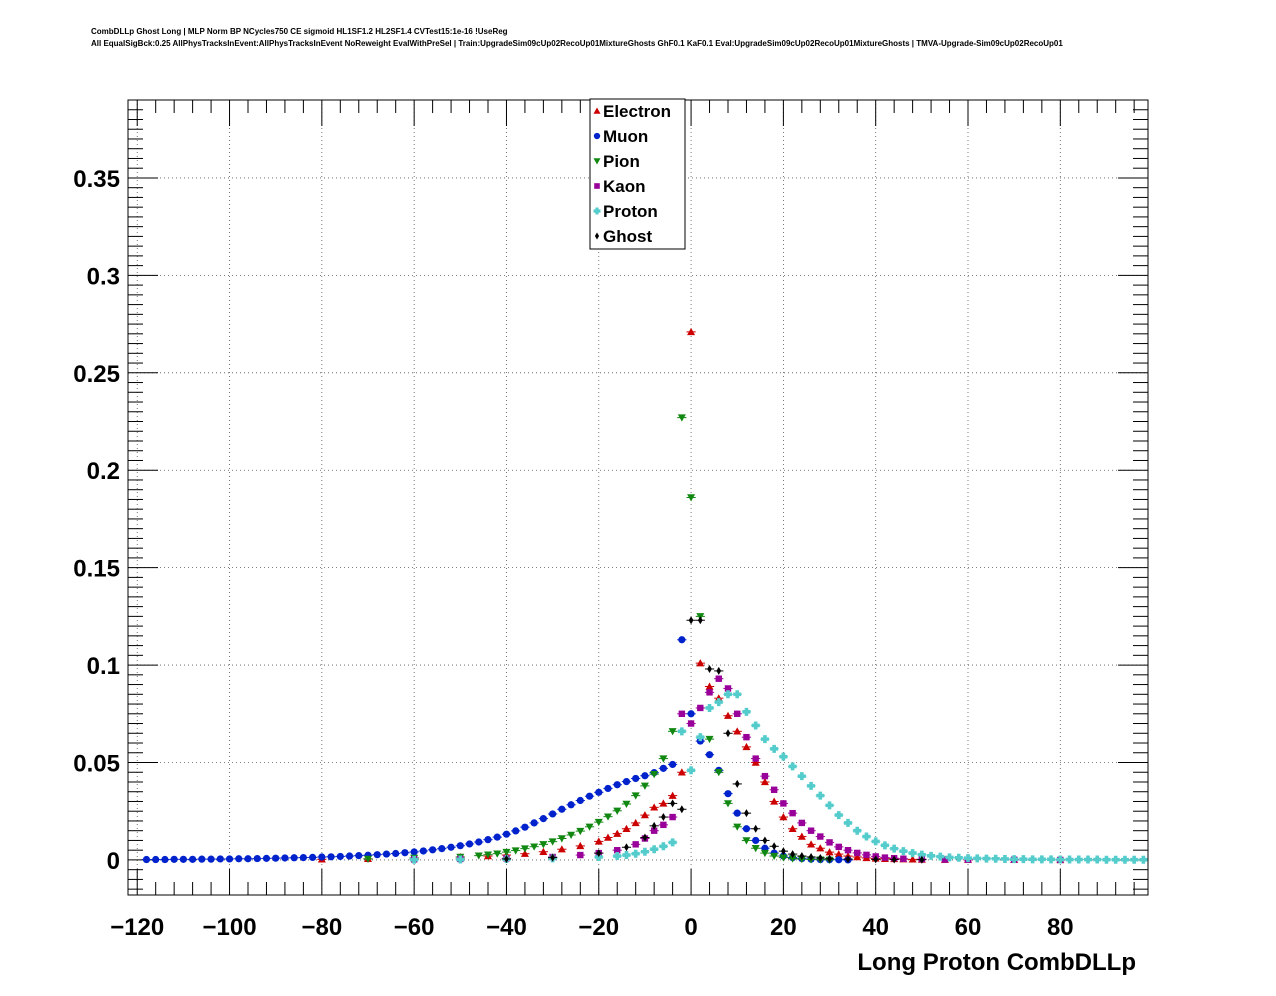  What do you see at coordinates (624, 186) in the screenshot?
I see `legend-label-kaon: Kaon` at bounding box center [624, 186].